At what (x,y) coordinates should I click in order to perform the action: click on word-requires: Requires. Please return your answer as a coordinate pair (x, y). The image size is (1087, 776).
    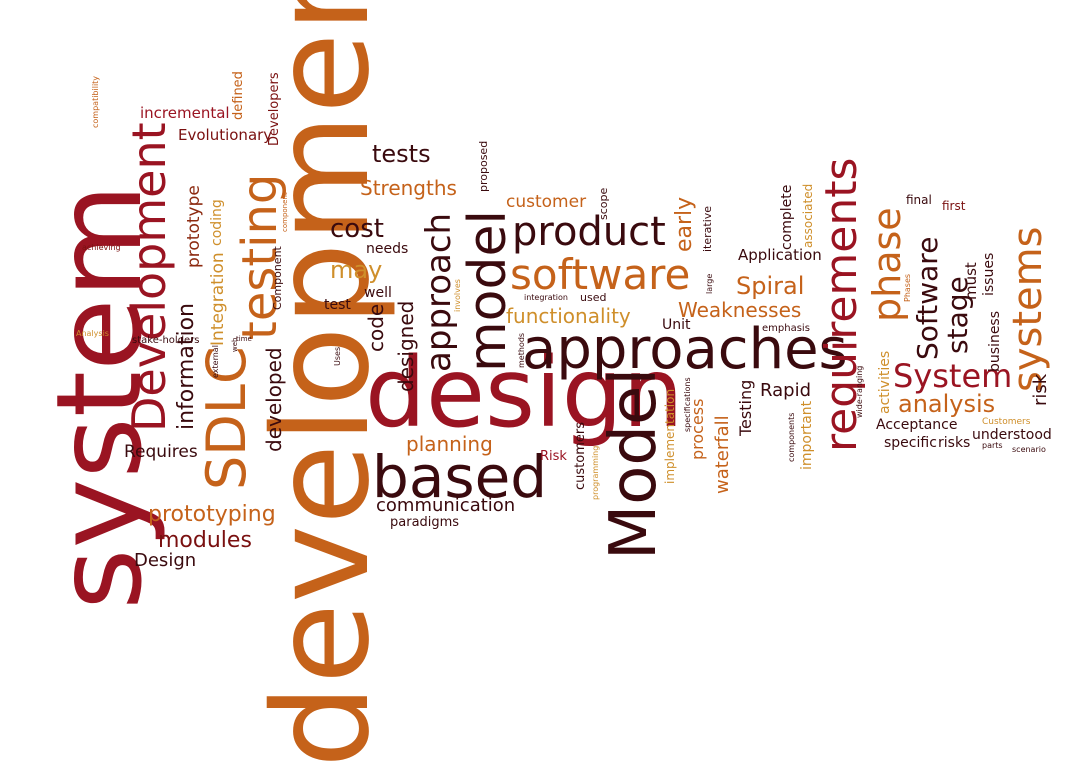
    Looking at the image, I should click on (161, 452).